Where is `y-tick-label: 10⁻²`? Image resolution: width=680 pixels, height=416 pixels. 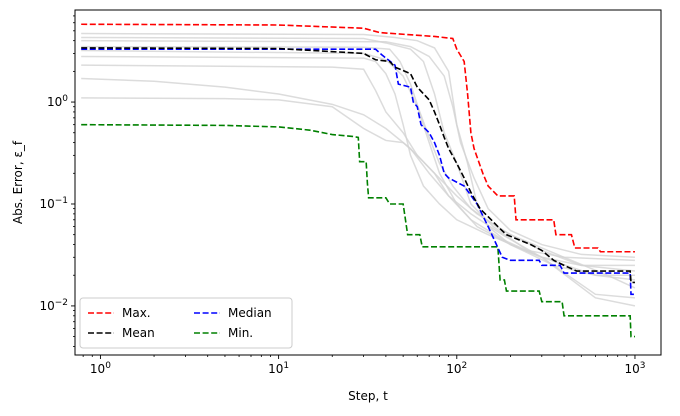
y-tick-label: 10⁻² is located at coordinates (53, 305).